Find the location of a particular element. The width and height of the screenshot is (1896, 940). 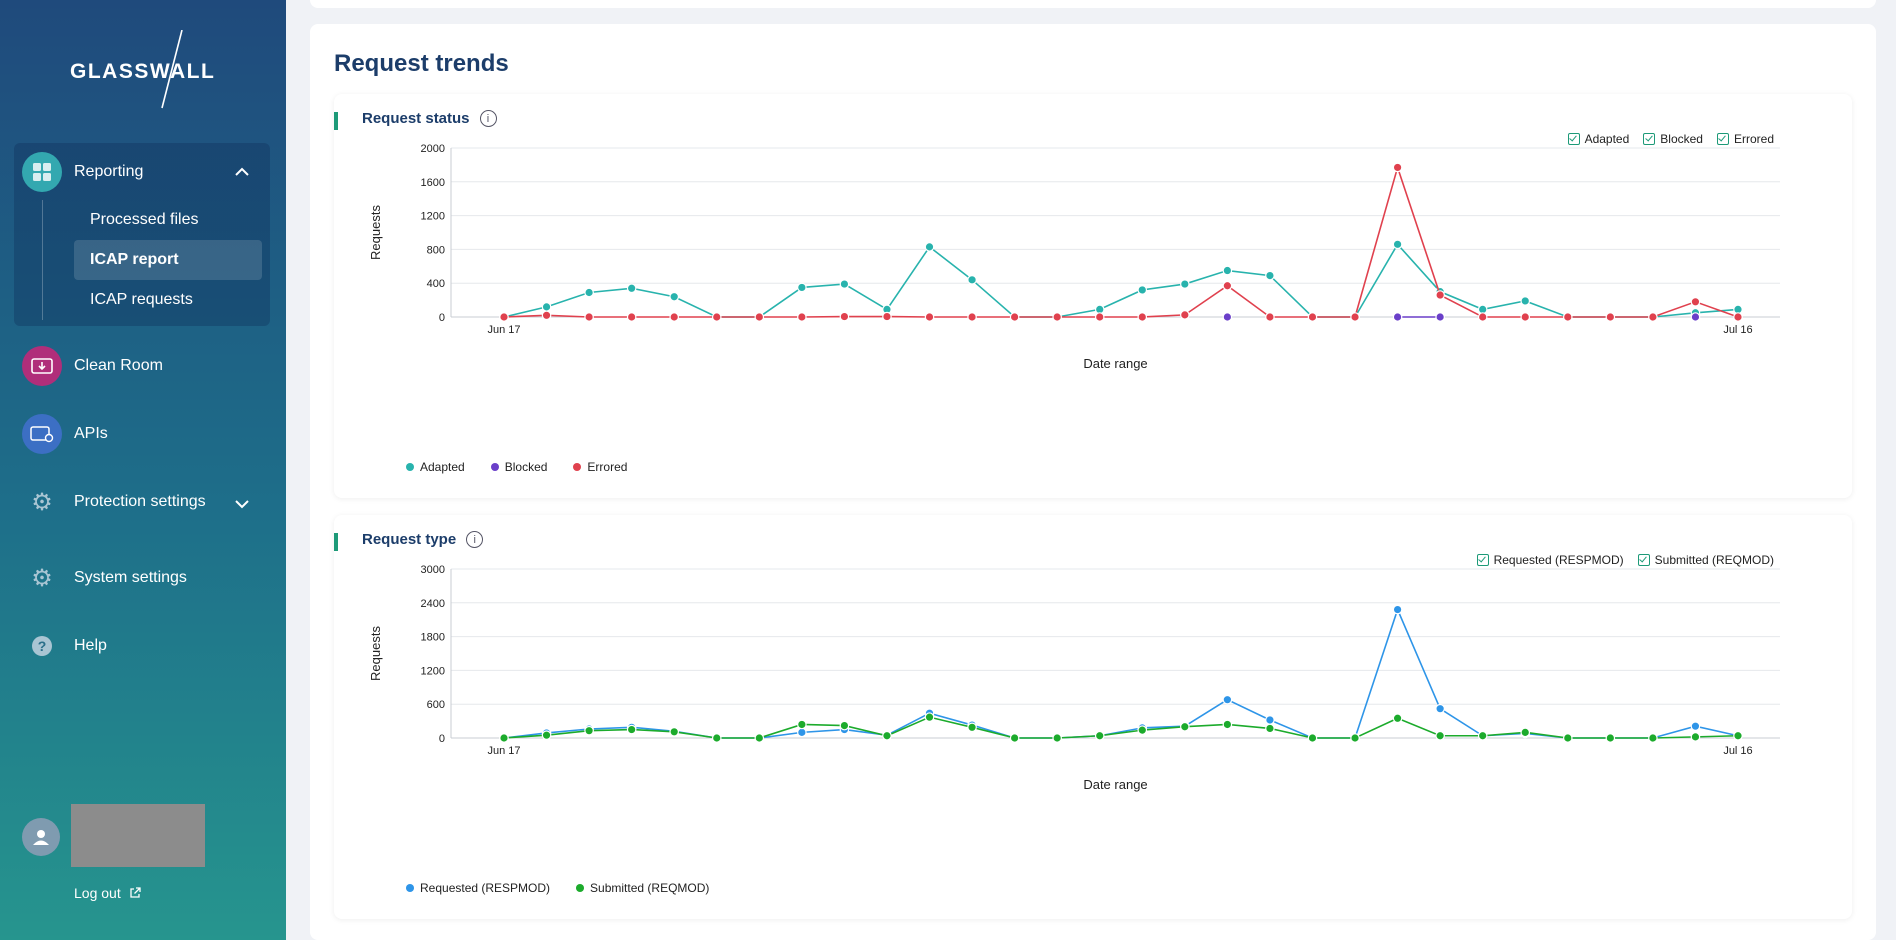

sidebar-subitem-icap-requests: ICAP requests is located at coordinates (141, 299).